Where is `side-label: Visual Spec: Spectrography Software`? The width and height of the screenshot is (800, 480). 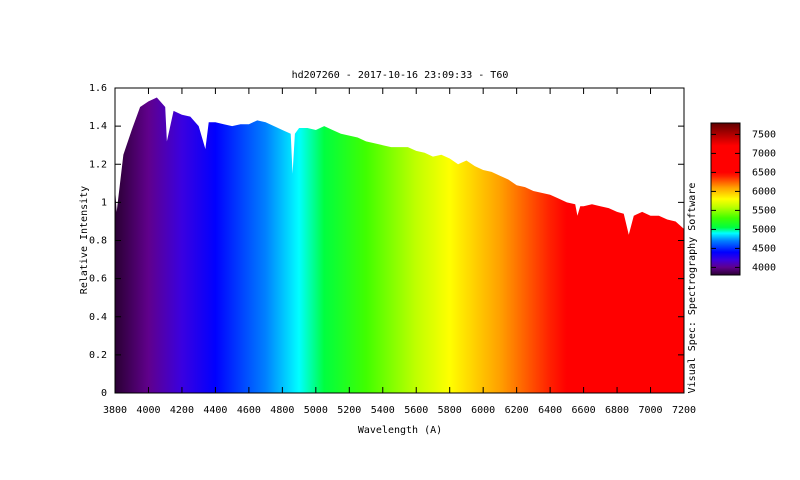 side-label: Visual Spec: Spectrography Software is located at coordinates (692, 288).